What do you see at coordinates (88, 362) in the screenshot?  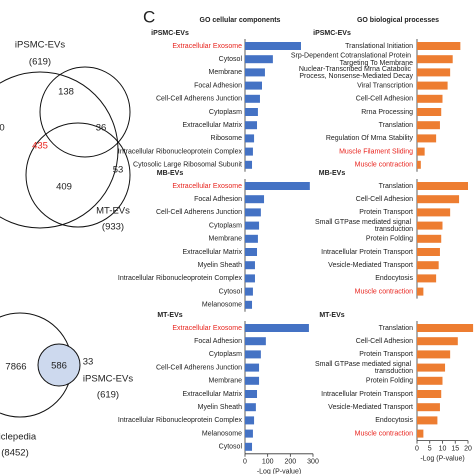 I see `count: 33` at bounding box center [88, 362].